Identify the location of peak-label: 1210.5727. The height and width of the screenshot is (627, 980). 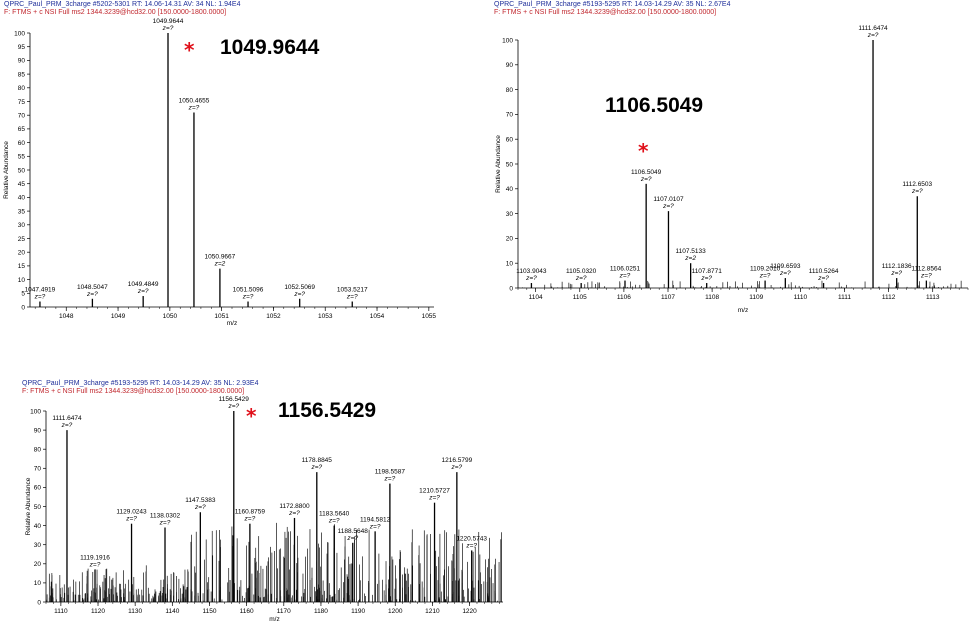
(434, 491).